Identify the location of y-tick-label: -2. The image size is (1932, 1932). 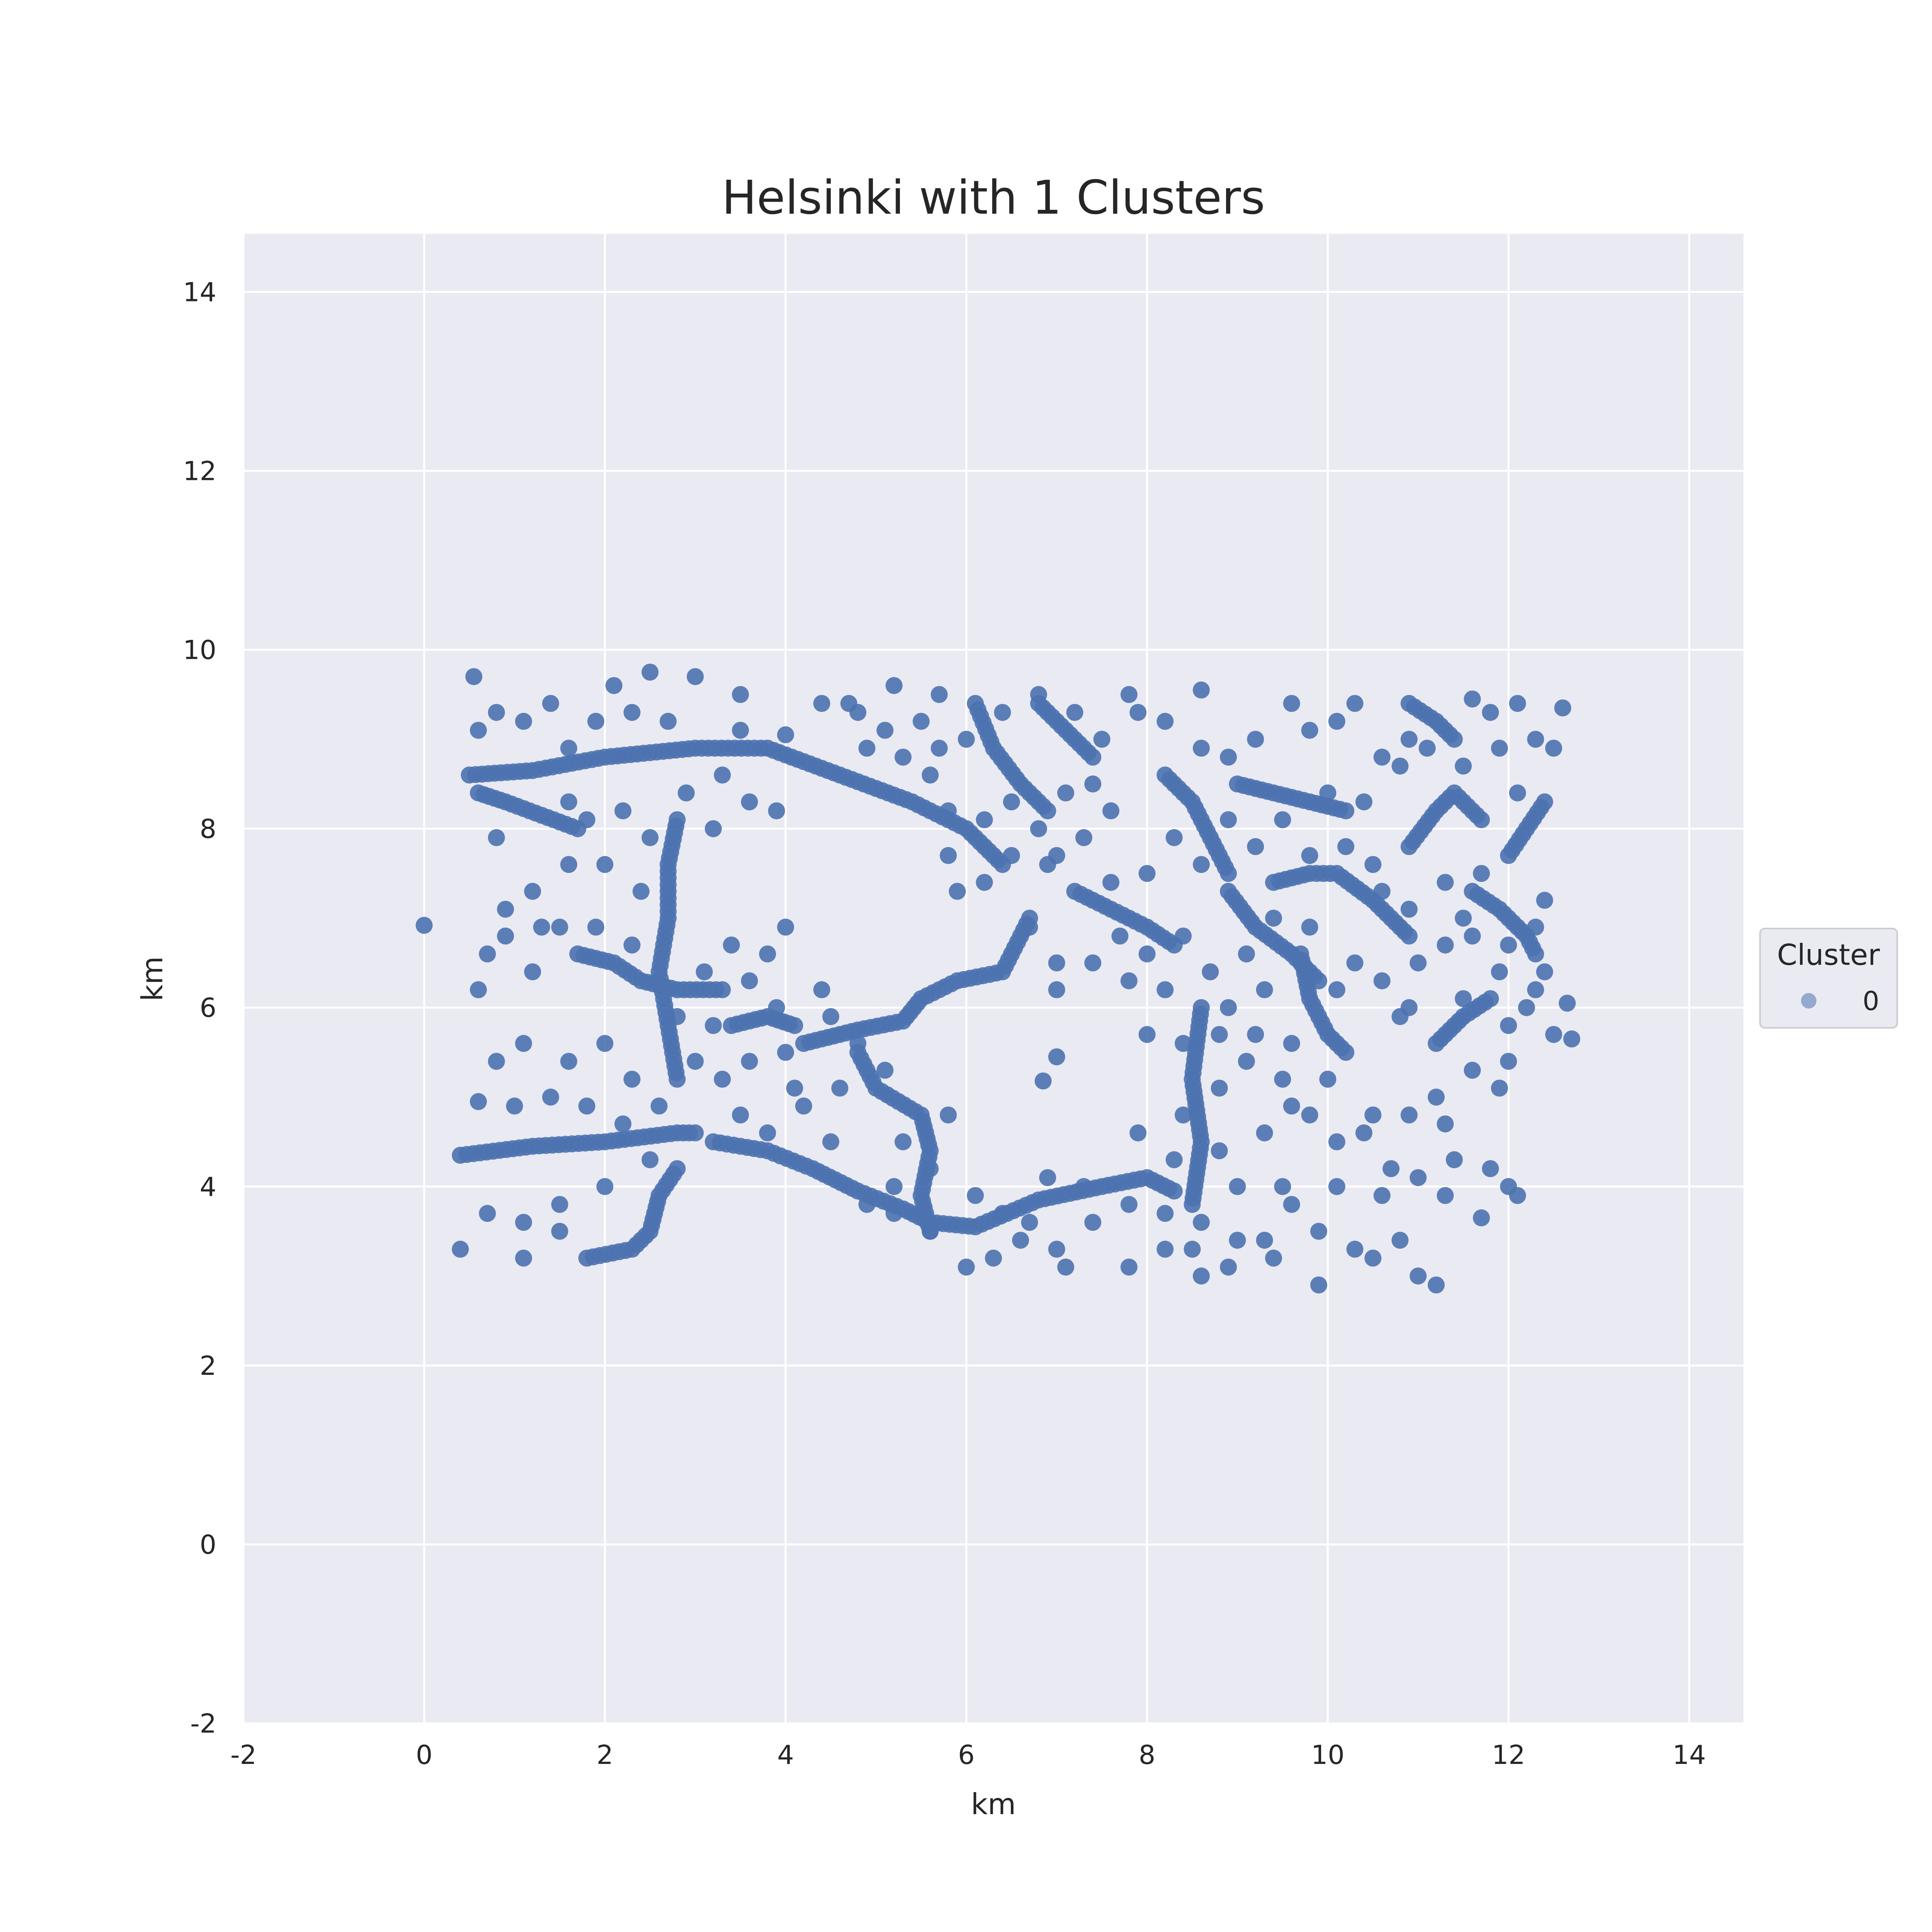
(203, 1724).